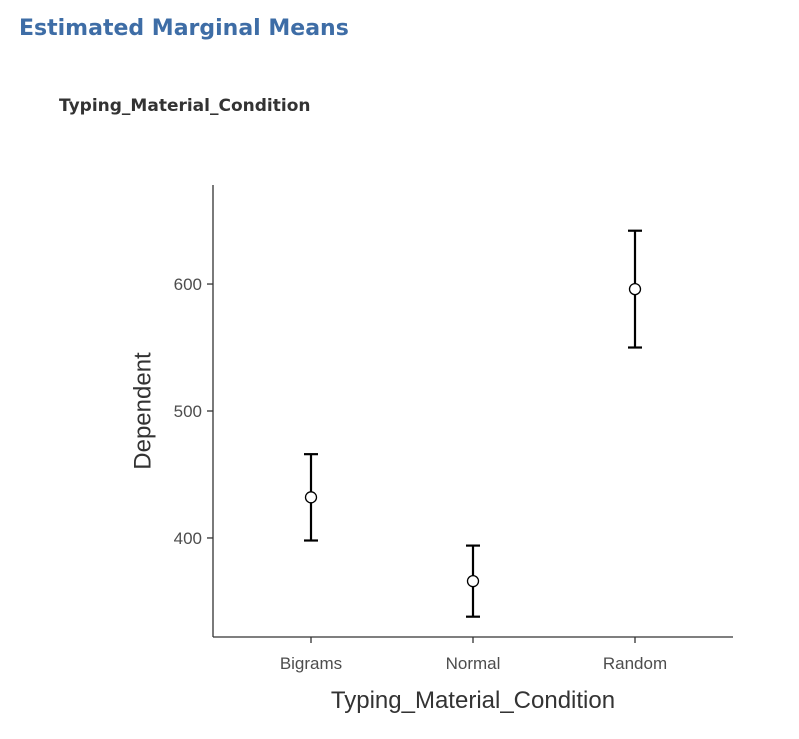 This screenshot has height=739, width=799. Describe the element at coordinates (185, 106) in the screenshot. I see `plot-subheading: Typing_Material_Condition` at that location.